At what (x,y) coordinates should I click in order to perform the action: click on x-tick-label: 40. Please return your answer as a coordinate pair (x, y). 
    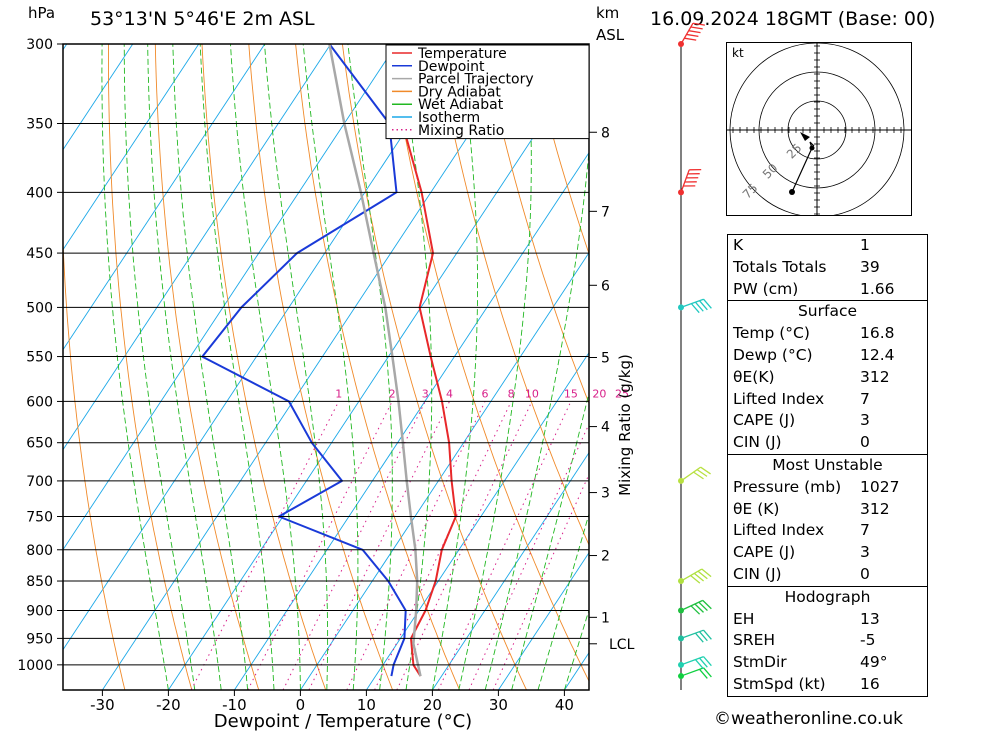
    Looking at the image, I should click on (564, 705).